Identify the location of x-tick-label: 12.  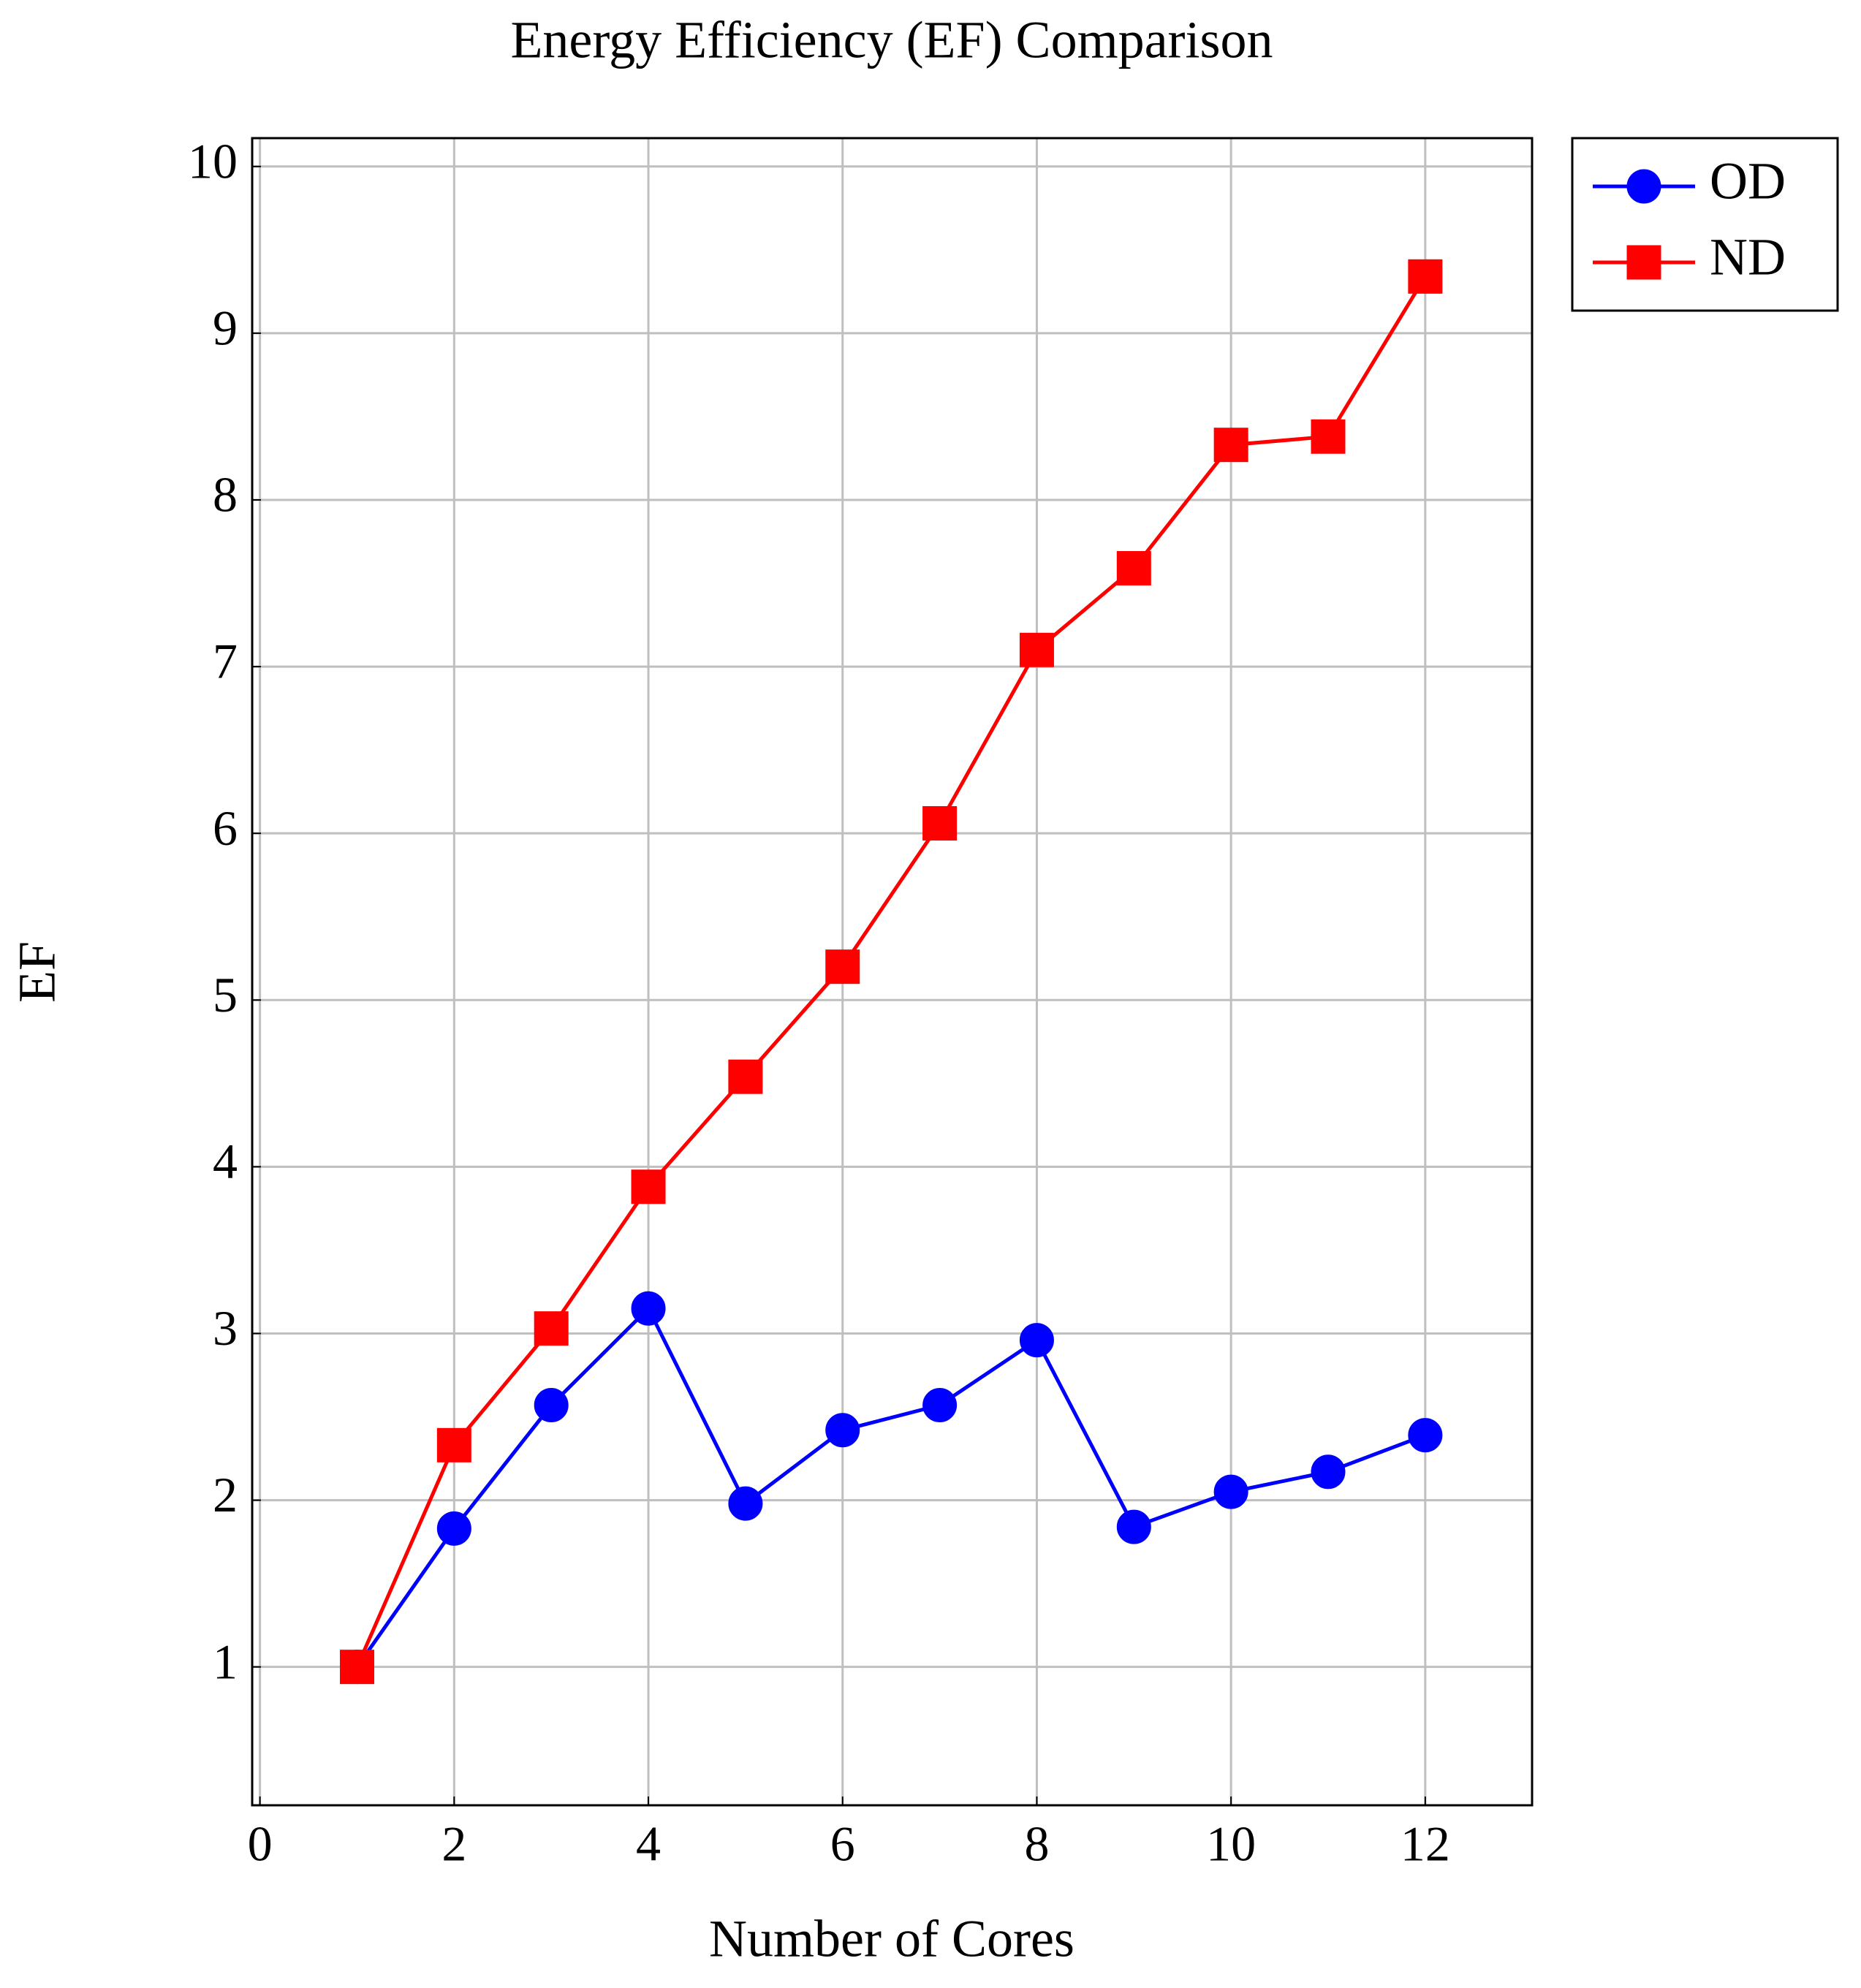
(1425, 1844).